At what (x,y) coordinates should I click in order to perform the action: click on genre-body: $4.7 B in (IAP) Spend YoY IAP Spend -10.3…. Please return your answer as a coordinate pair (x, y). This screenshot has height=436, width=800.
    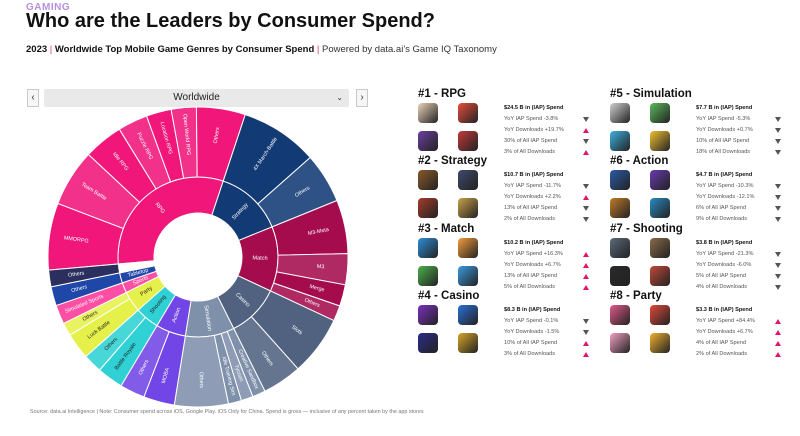
    Looking at the image, I should click on (700, 198).